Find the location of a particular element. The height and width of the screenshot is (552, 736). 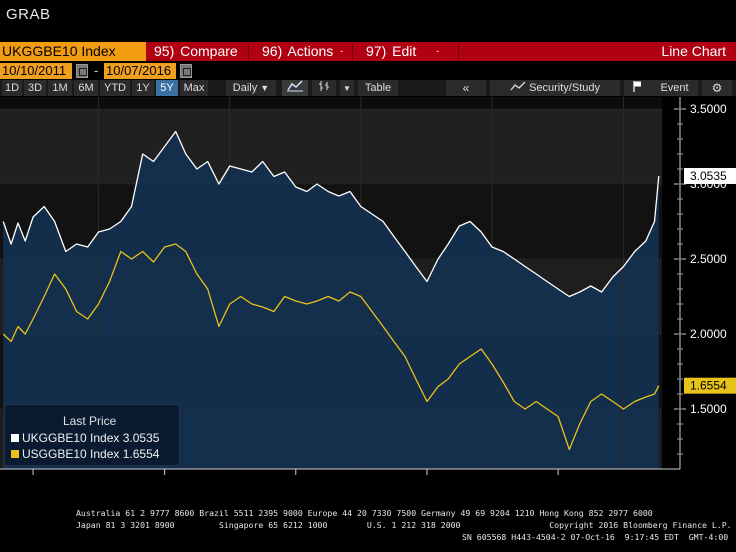

x-tick-label: 2016 is located at coordinates (624, 486).